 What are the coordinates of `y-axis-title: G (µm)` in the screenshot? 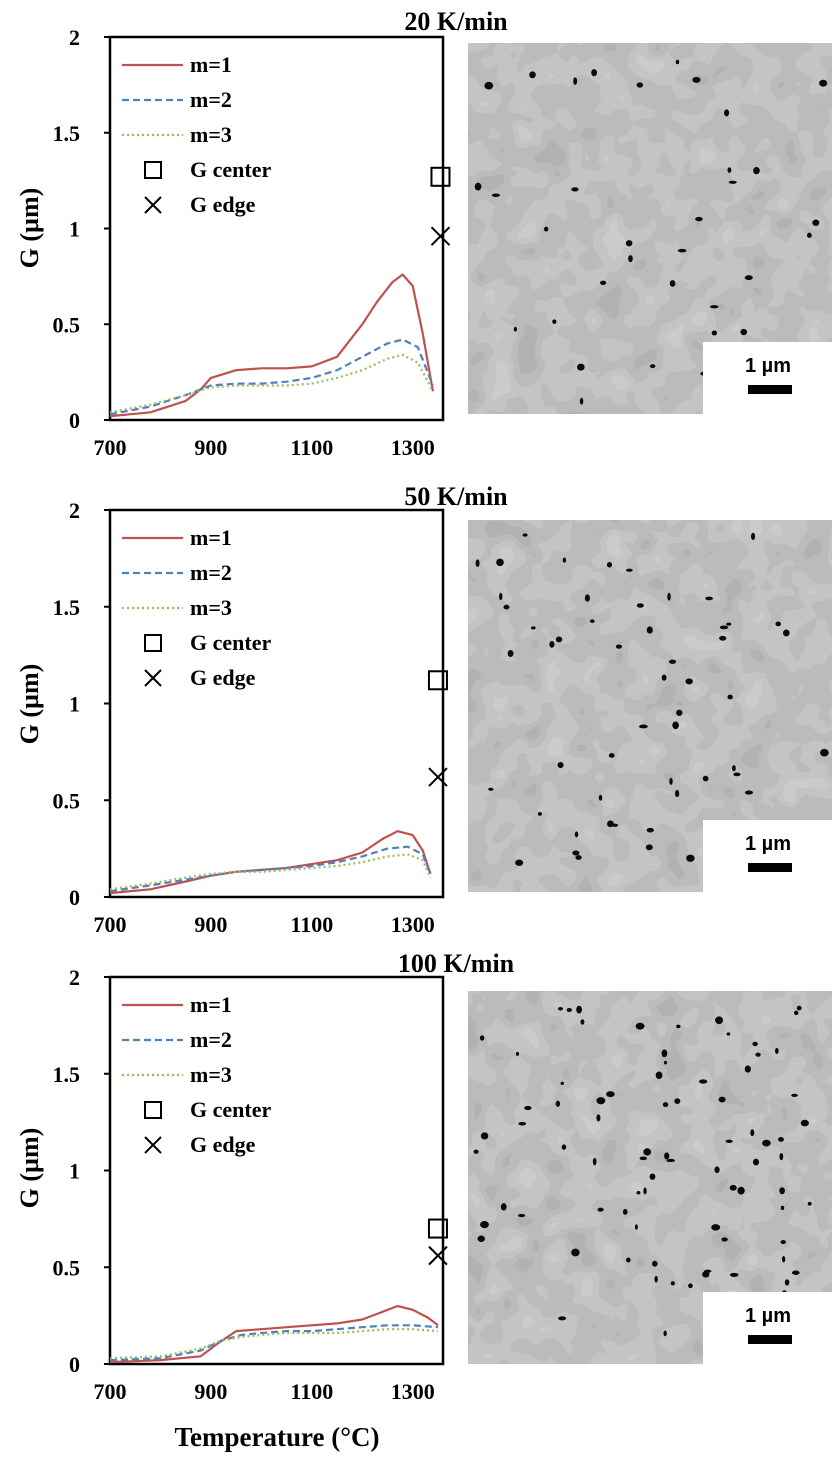 It's located at (29, 228).